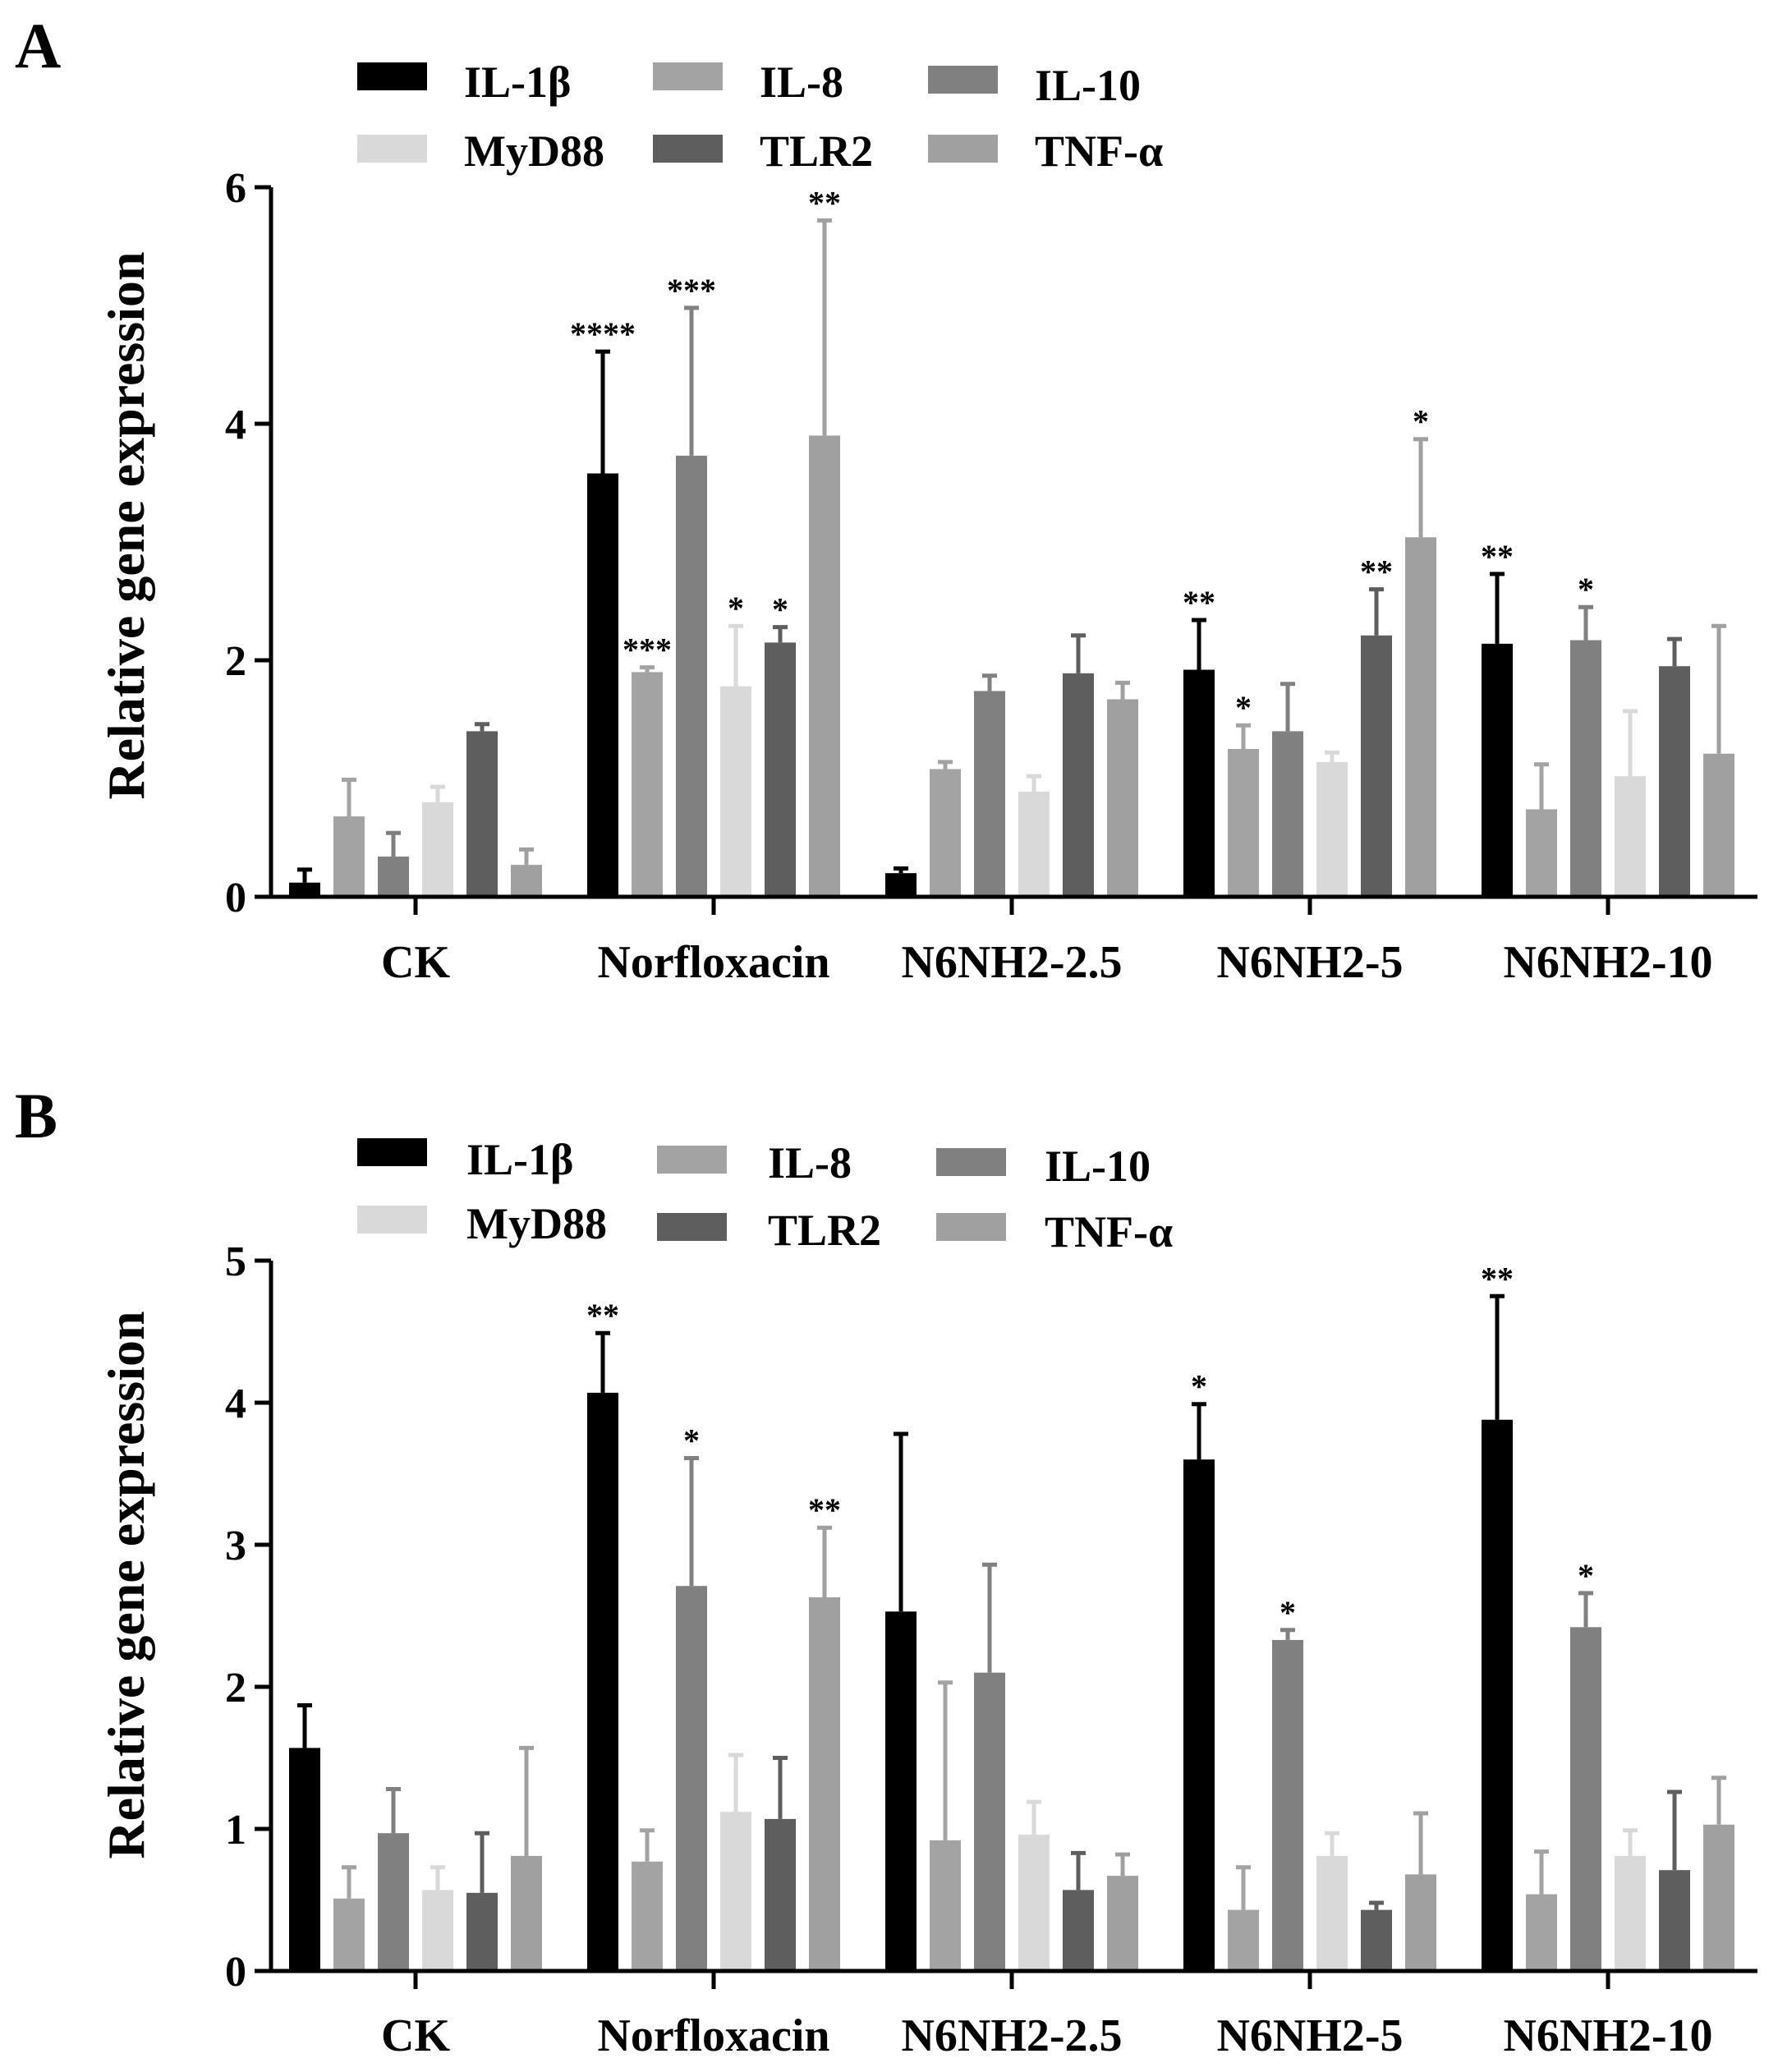 Image resolution: width=1778 pixels, height=2072 pixels. What do you see at coordinates (392, 1152) in the screenshot?
I see `legend-swatch-il1b` at bounding box center [392, 1152].